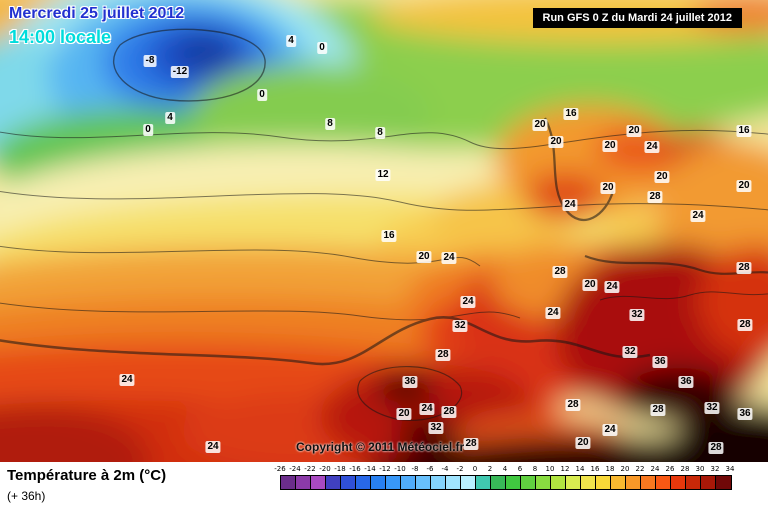 The width and height of the screenshot is (768, 512). I want to click on colorbar-tick: -2, so click(460, 469).